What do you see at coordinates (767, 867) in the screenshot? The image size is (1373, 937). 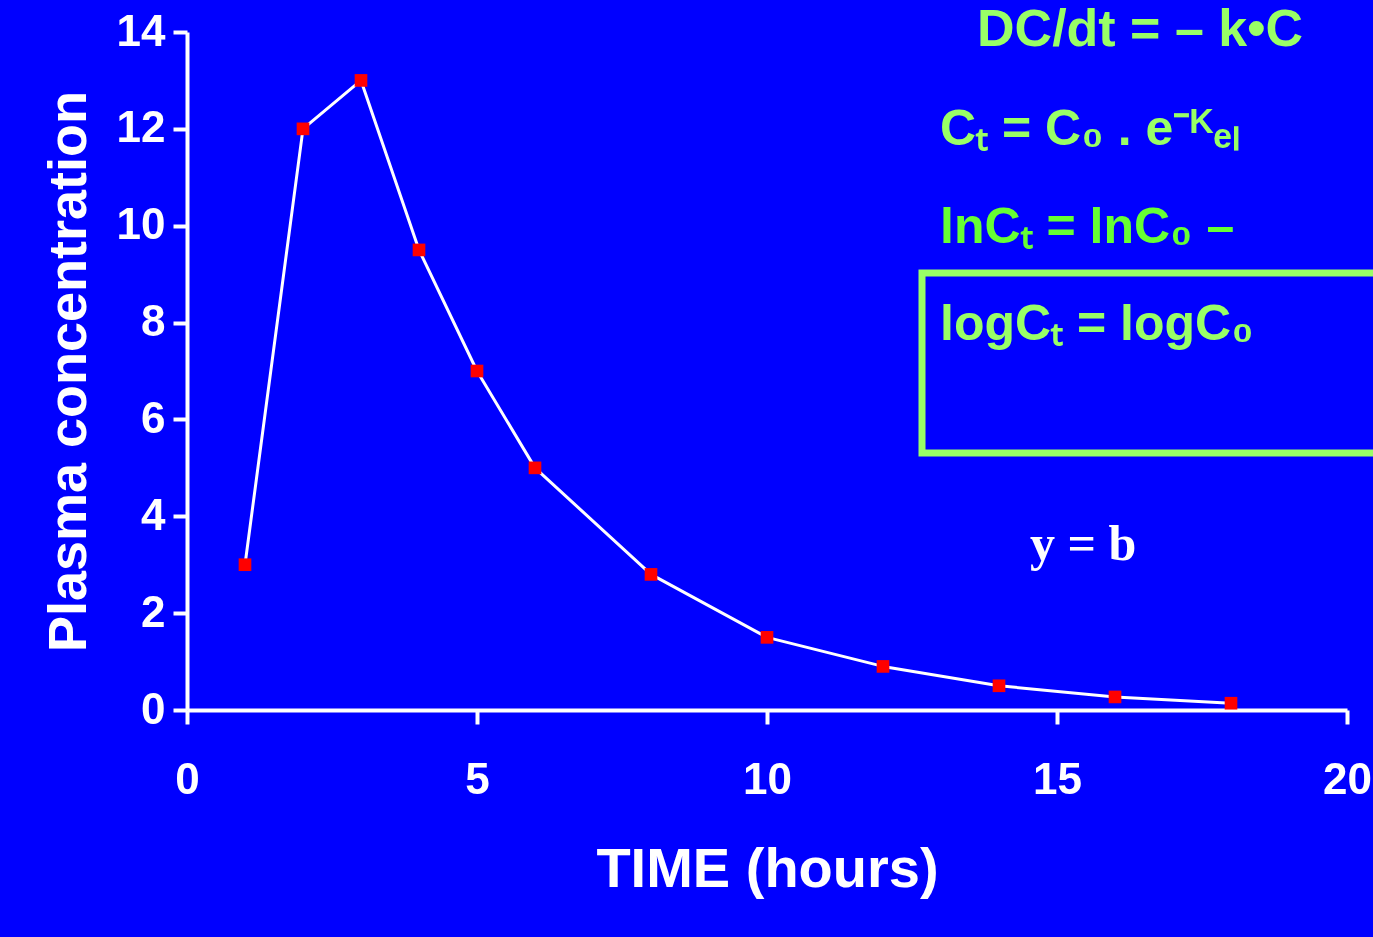 I see `x-axis-title: TIME (hours)` at bounding box center [767, 867].